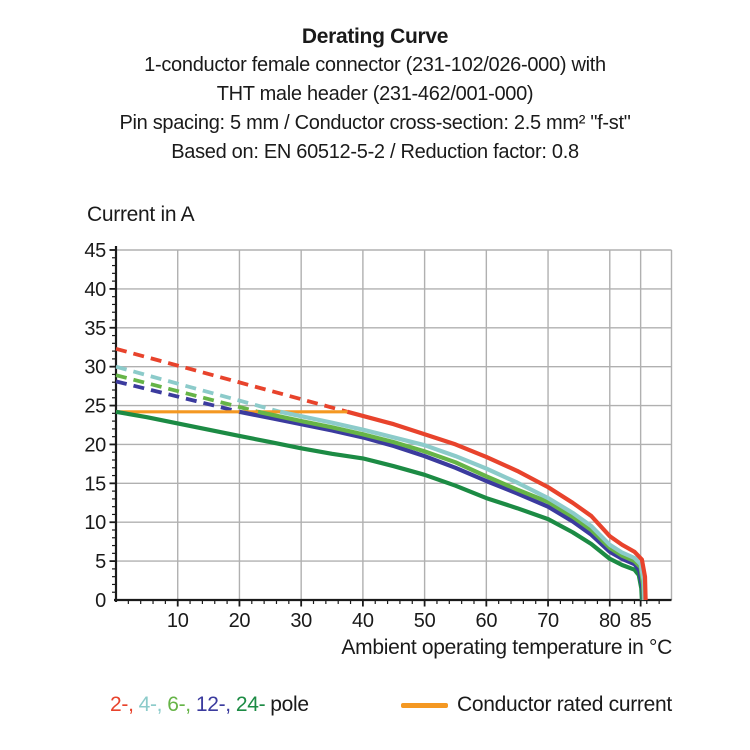 This screenshot has height=750, width=750. What do you see at coordinates (95, 290) in the screenshot?
I see `y-tick-label: 40` at bounding box center [95, 290].